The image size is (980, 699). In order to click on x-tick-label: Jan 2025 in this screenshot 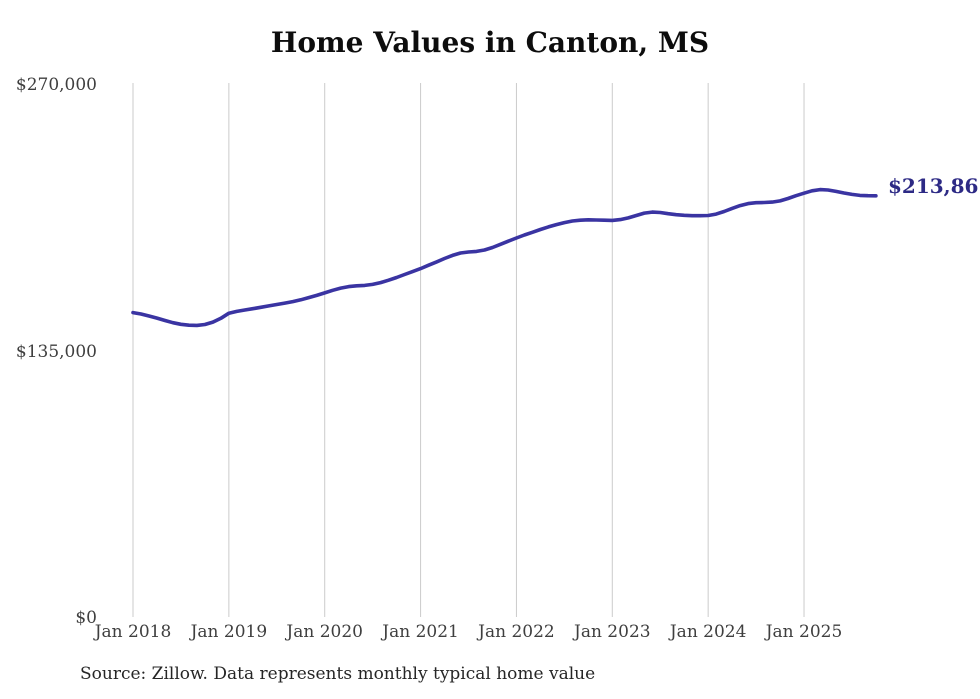, I will do `click(804, 632)`.